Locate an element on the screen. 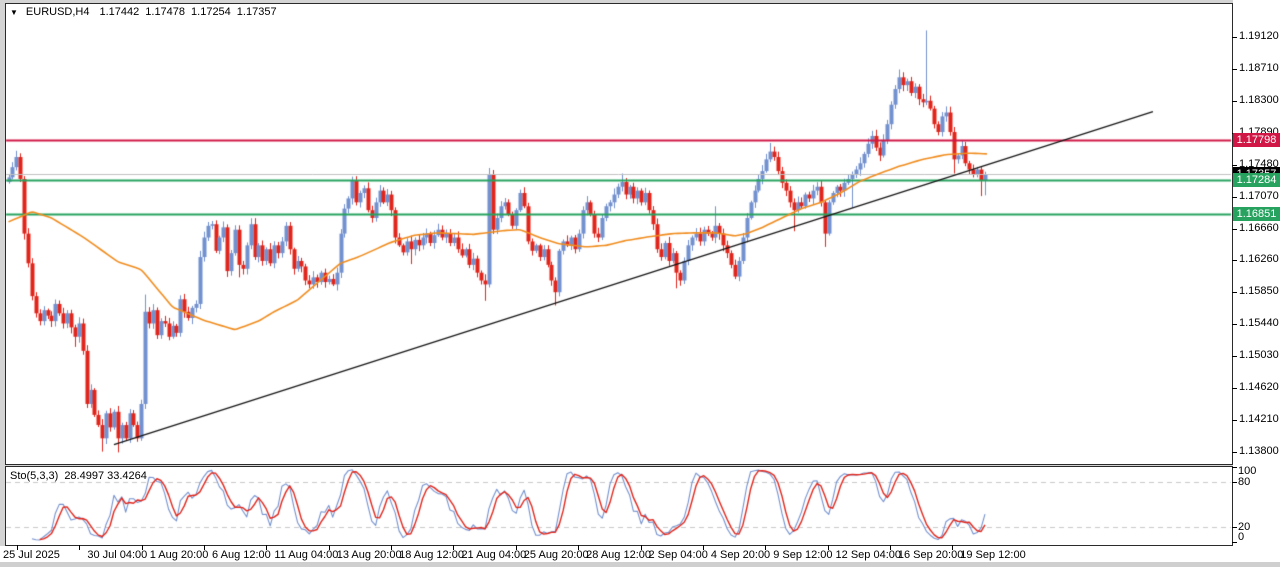  time-axis-label: 12 Sep 04:00 is located at coordinates (868, 555).